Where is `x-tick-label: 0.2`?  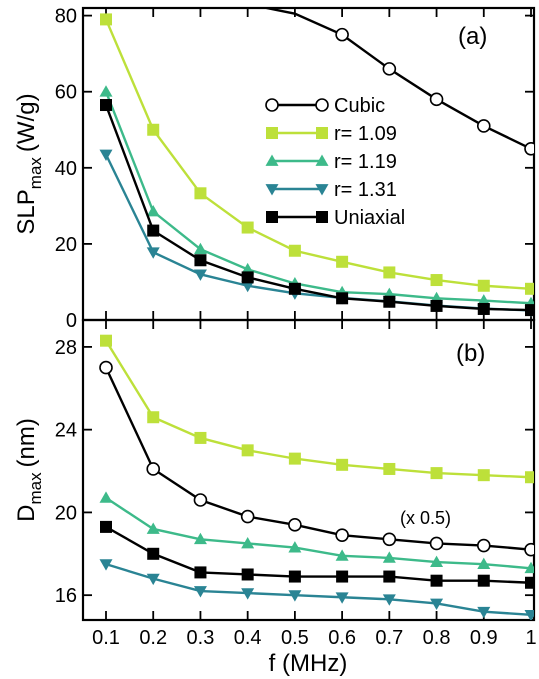
x-tick-label: 0.2 is located at coordinates (153, 638).